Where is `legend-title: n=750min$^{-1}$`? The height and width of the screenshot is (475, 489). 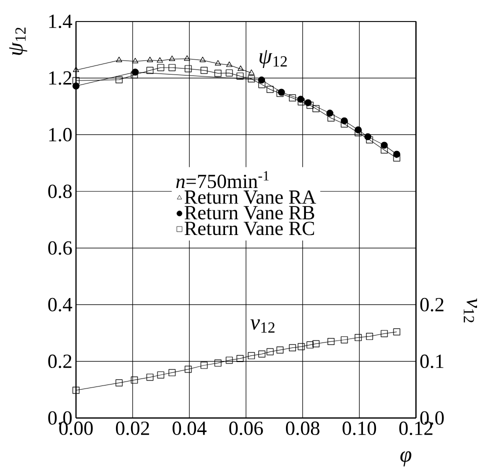
legend-title: n=750min$^{-1}$ is located at coordinates (222, 179).